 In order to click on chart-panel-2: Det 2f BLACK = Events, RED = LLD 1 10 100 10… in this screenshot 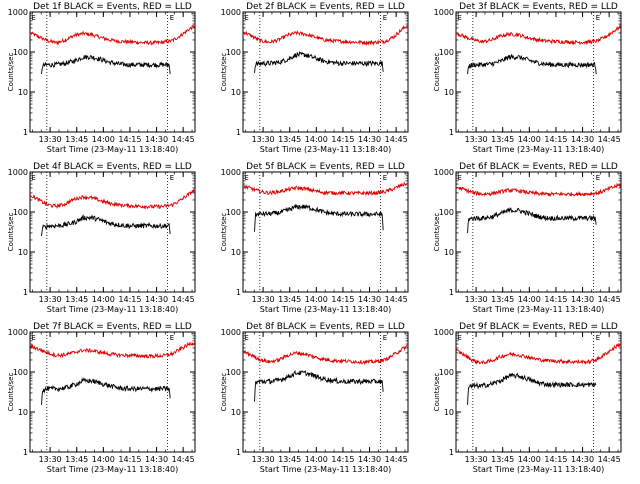, I will do `click(314, 78)`.